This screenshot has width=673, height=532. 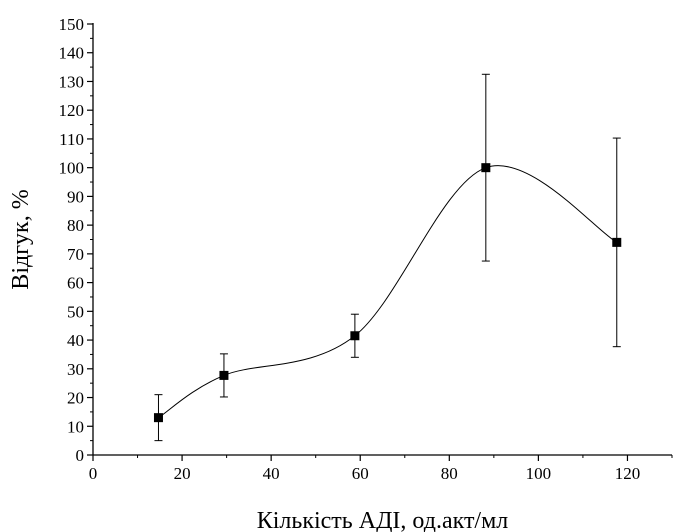 What do you see at coordinates (71, 139) in the screenshot?
I see `y-tick-label: 110` at bounding box center [71, 139].